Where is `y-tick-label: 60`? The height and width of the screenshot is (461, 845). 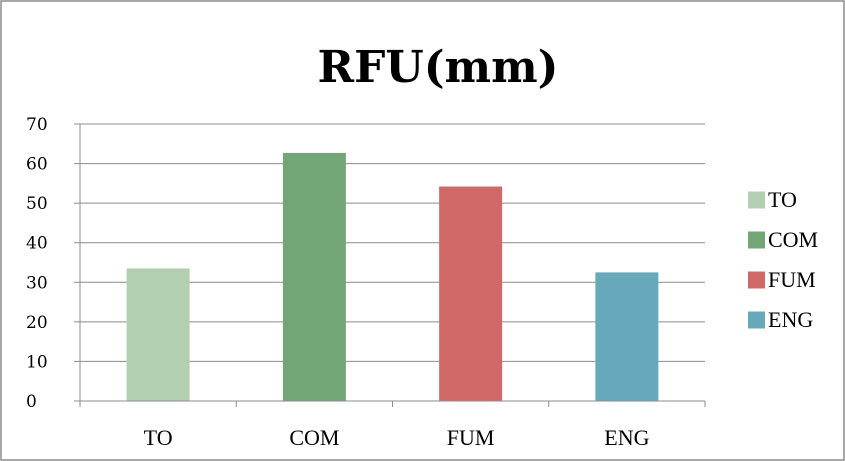 y-tick-label: 60 is located at coordinates (37, 165).